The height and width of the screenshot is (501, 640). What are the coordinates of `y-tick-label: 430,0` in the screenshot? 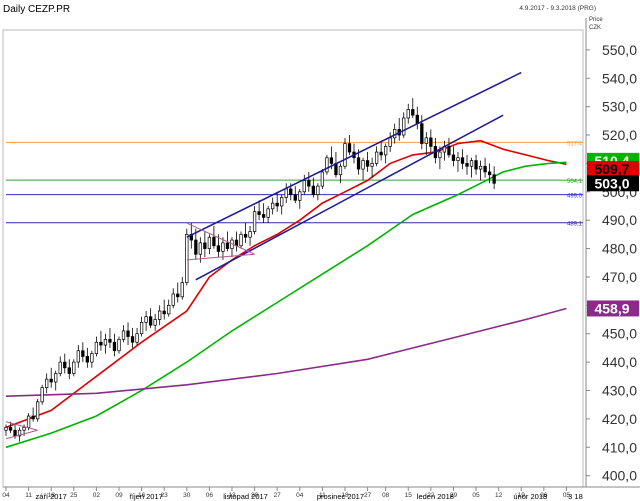 It's located at (619, 390).